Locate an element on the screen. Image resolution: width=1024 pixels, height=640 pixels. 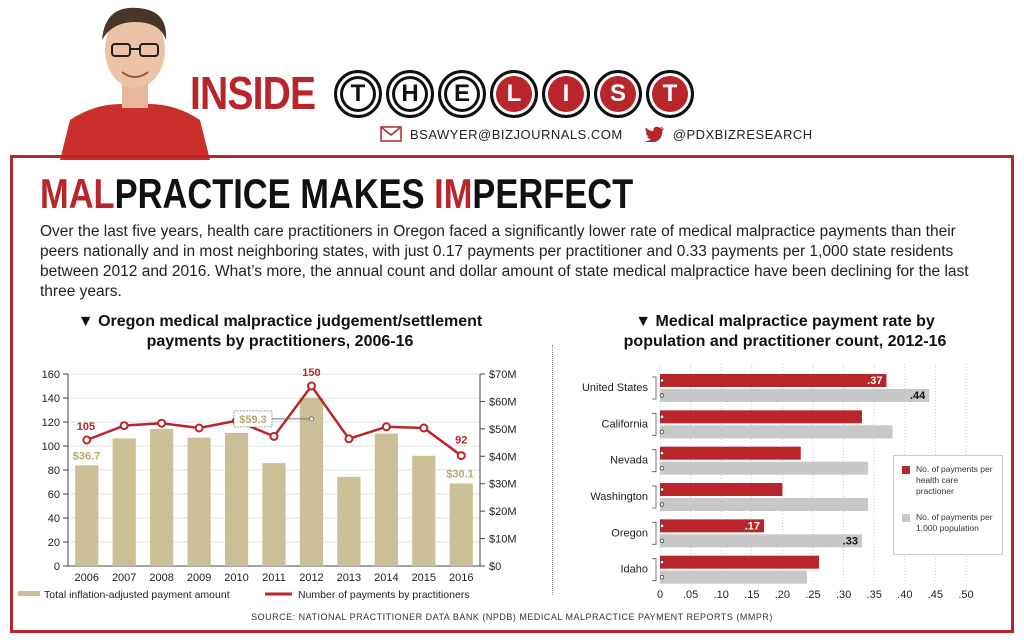
banner-letter: I is located at coordinates (566, 94).